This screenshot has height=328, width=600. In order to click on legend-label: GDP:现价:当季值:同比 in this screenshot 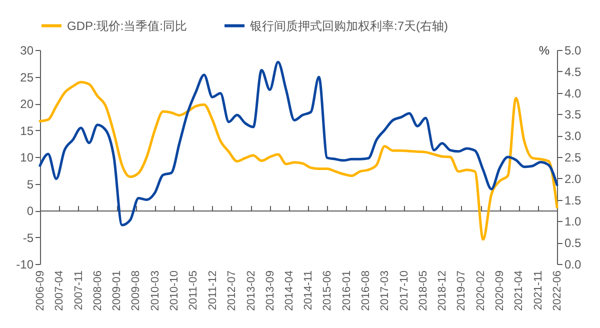, I will do `click(127, 25)`.